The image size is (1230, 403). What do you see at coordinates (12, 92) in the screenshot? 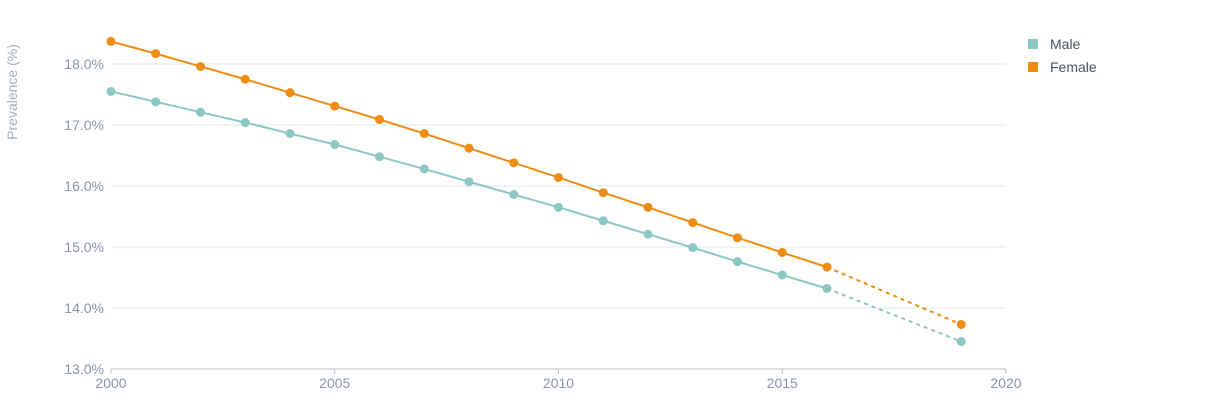
I see `y-axis-title: Prevalence (%)` at bounding box center [12, 92].